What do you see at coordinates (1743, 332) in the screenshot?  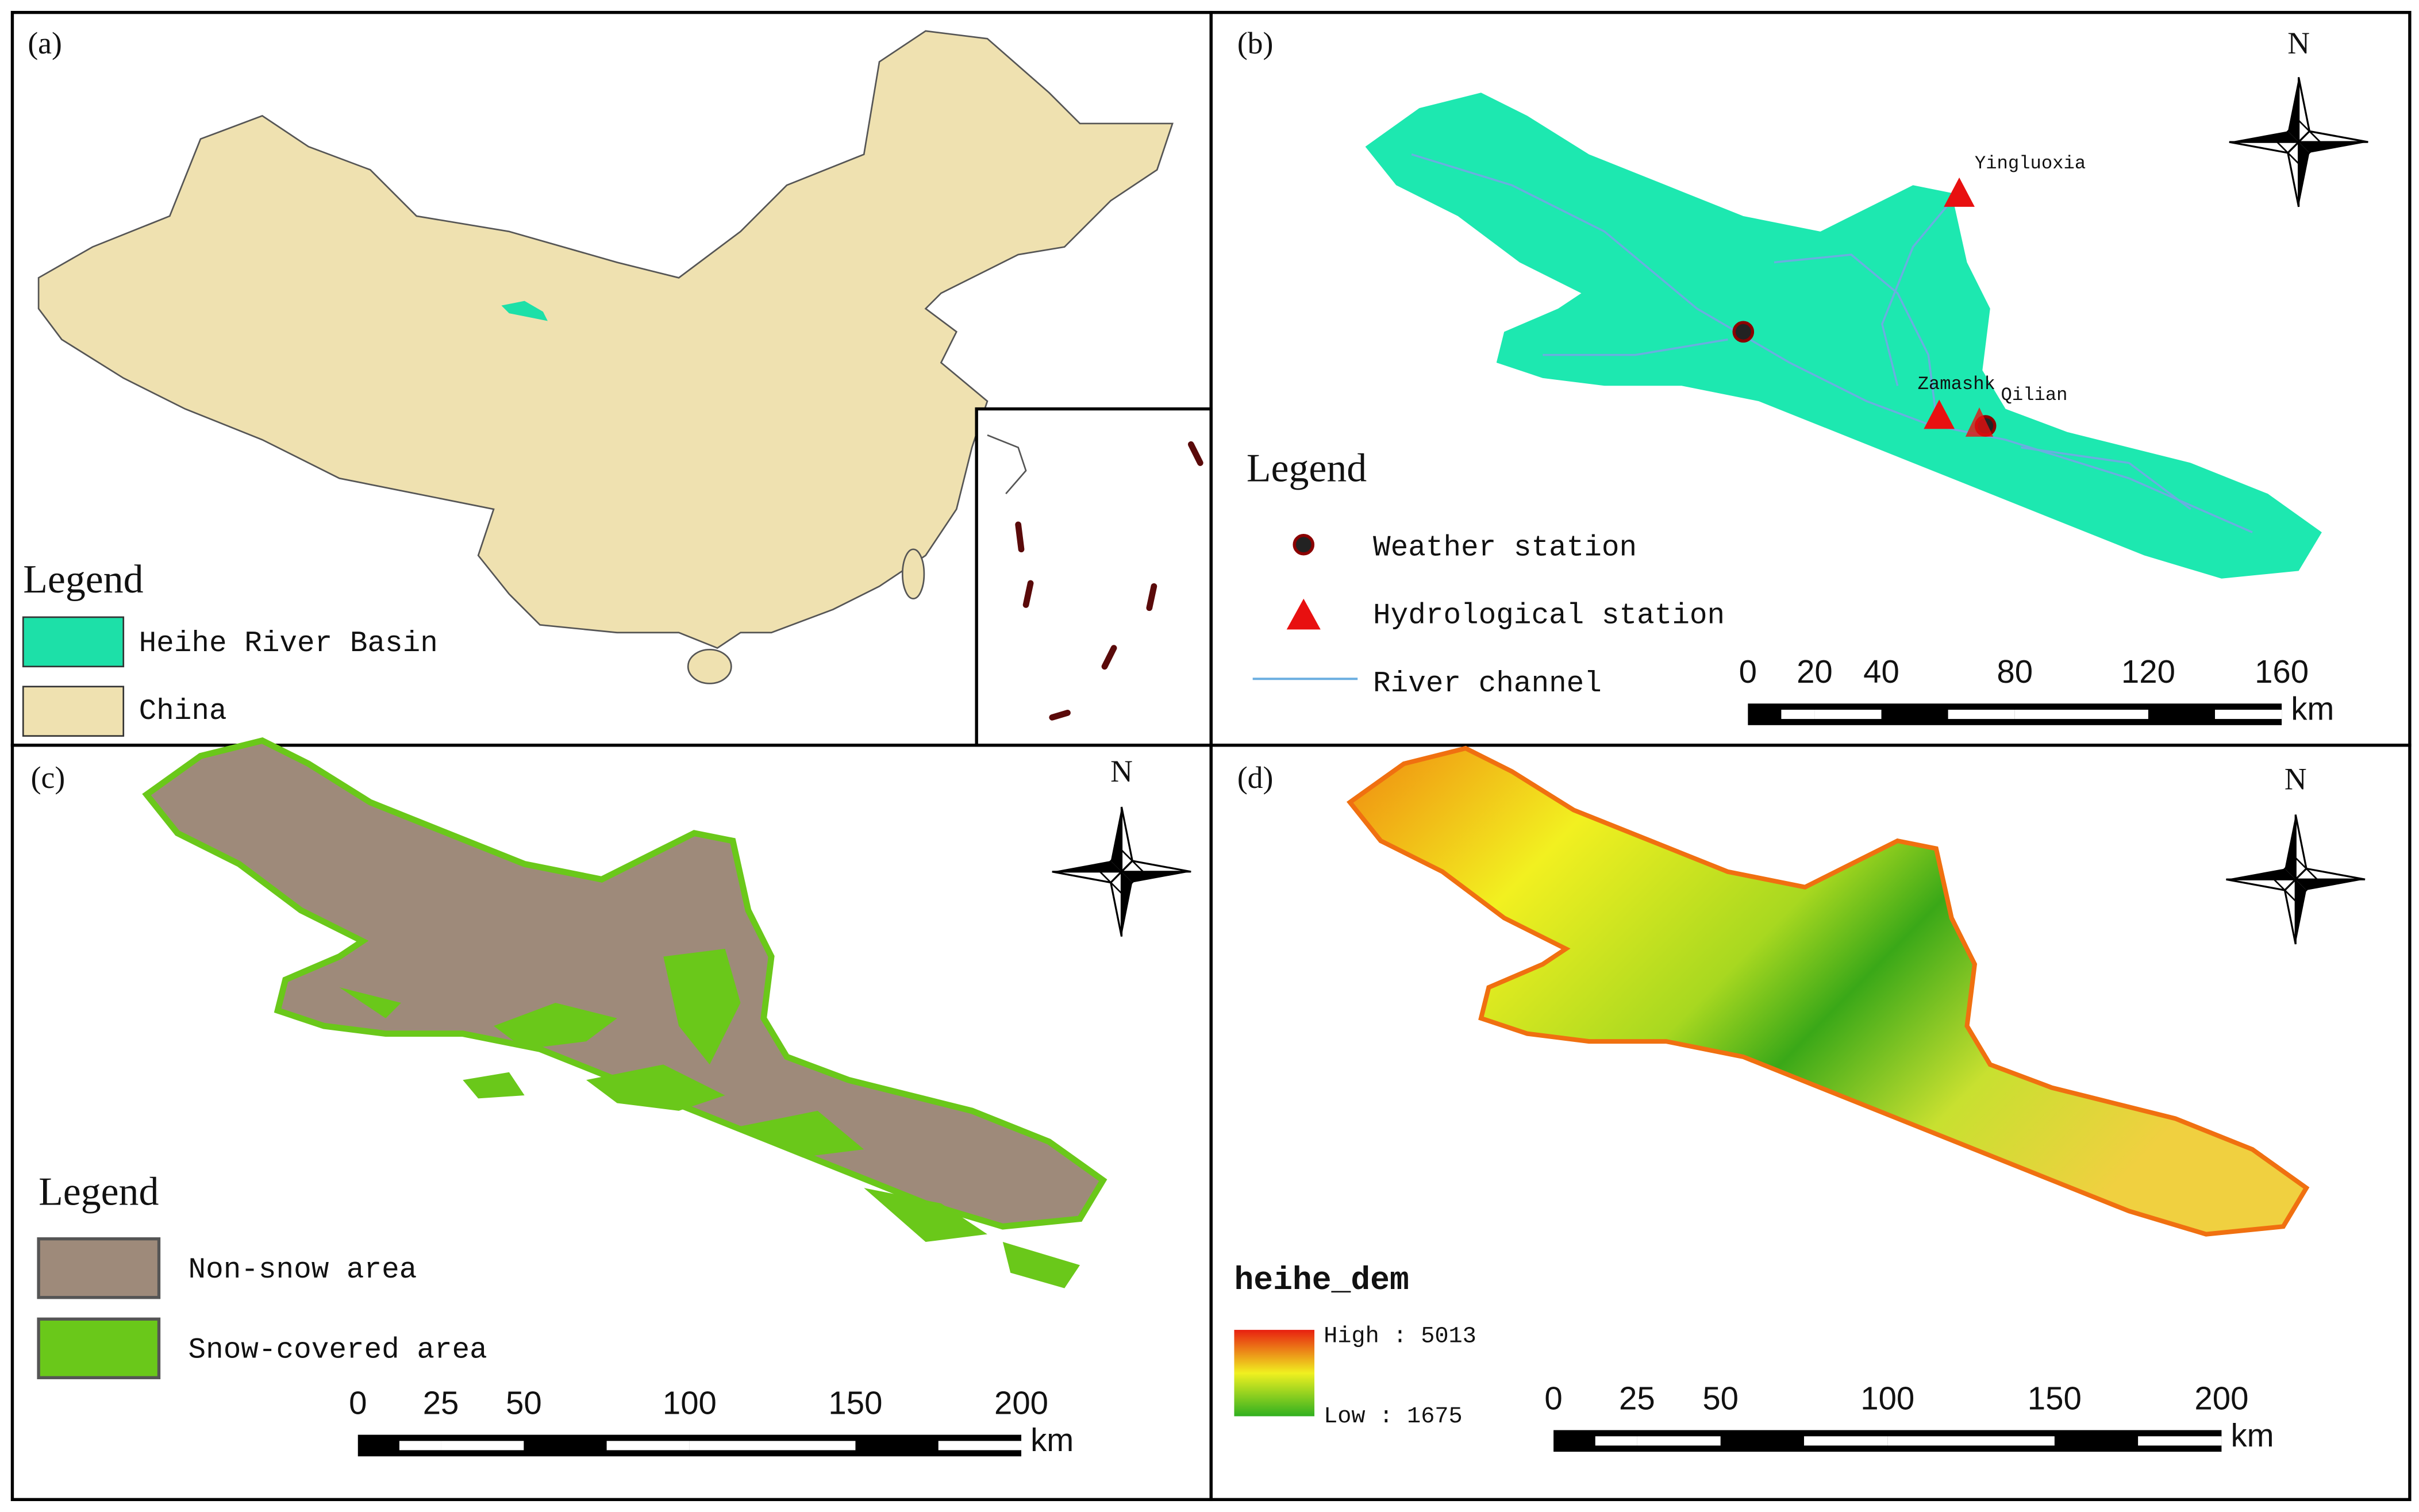 I see `weather-station` at bounding box center [1743, 332].